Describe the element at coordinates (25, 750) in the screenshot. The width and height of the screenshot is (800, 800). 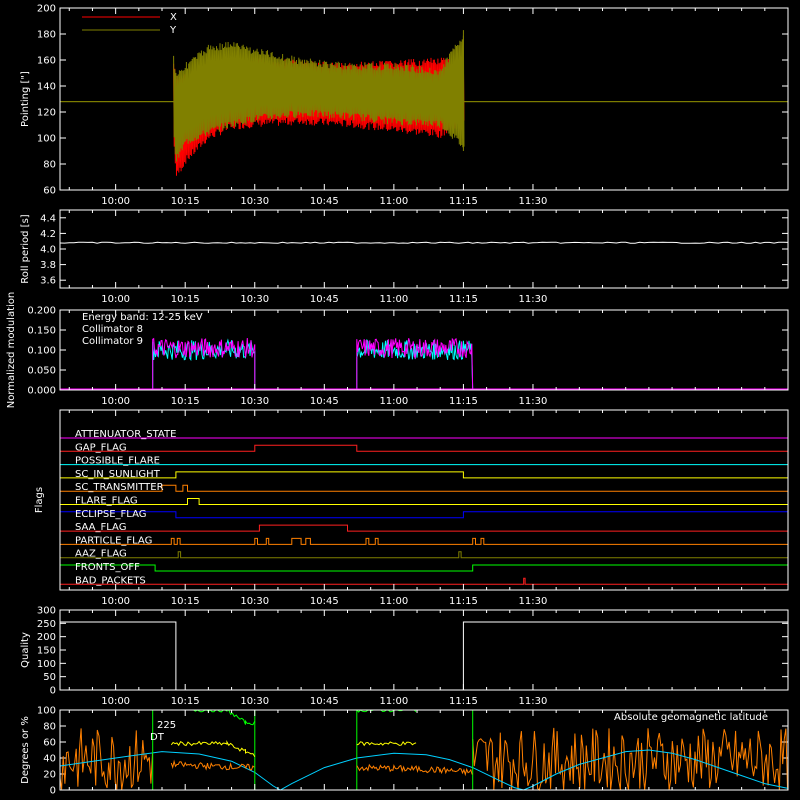
I see `y-axis-label: Degrees or %` at that location.